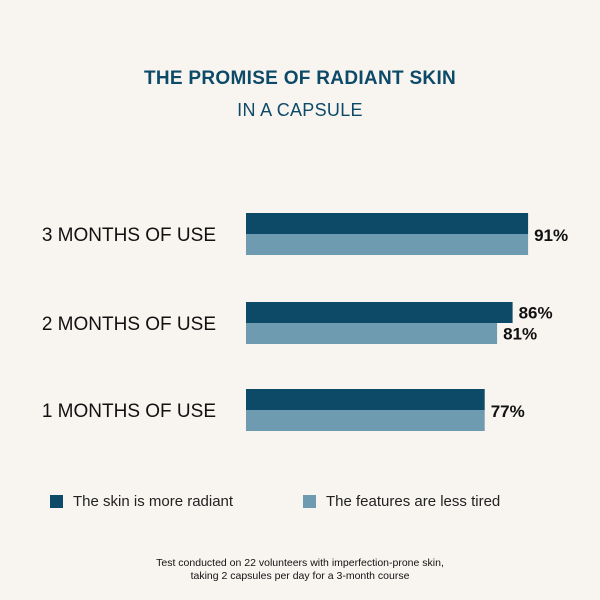  Describe the element at coordinates (520, 334) in the screenshot. I see `data-label: 81%` at that location.